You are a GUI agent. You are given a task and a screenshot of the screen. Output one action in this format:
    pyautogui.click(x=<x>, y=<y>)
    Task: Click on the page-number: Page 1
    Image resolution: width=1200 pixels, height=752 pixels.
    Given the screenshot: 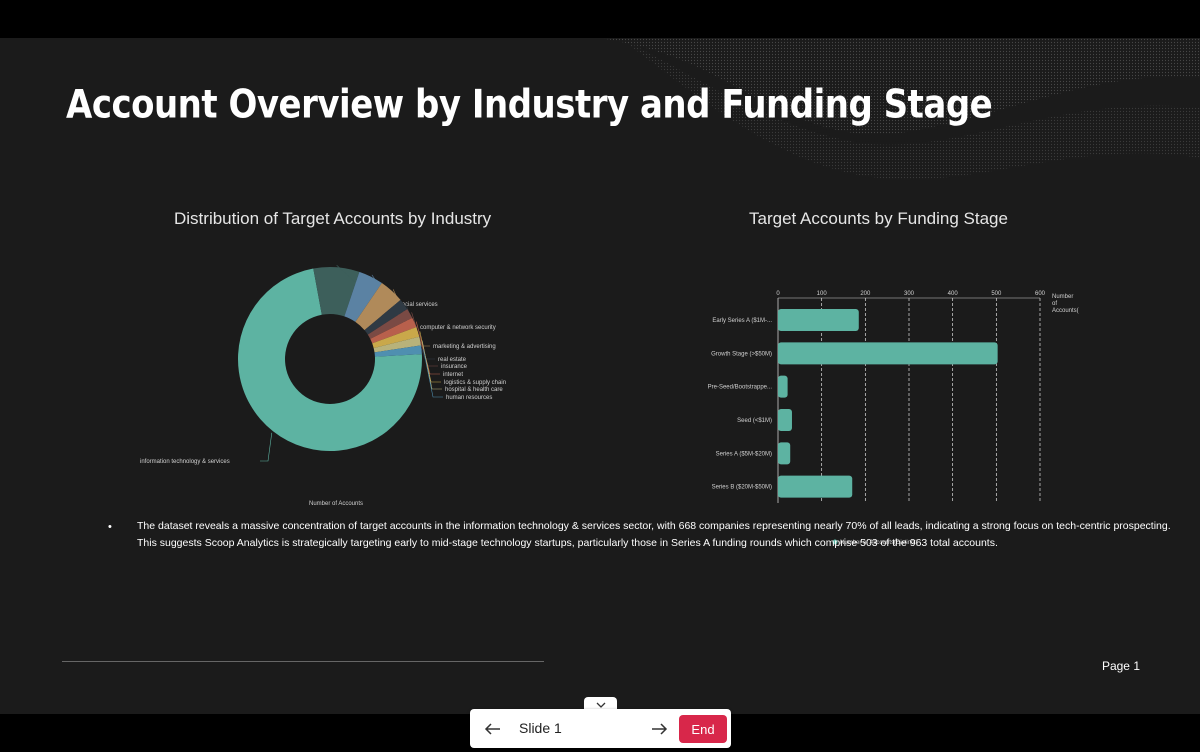 What is the action you would take?
    pyautogui.click(x=1120, y=666)
    